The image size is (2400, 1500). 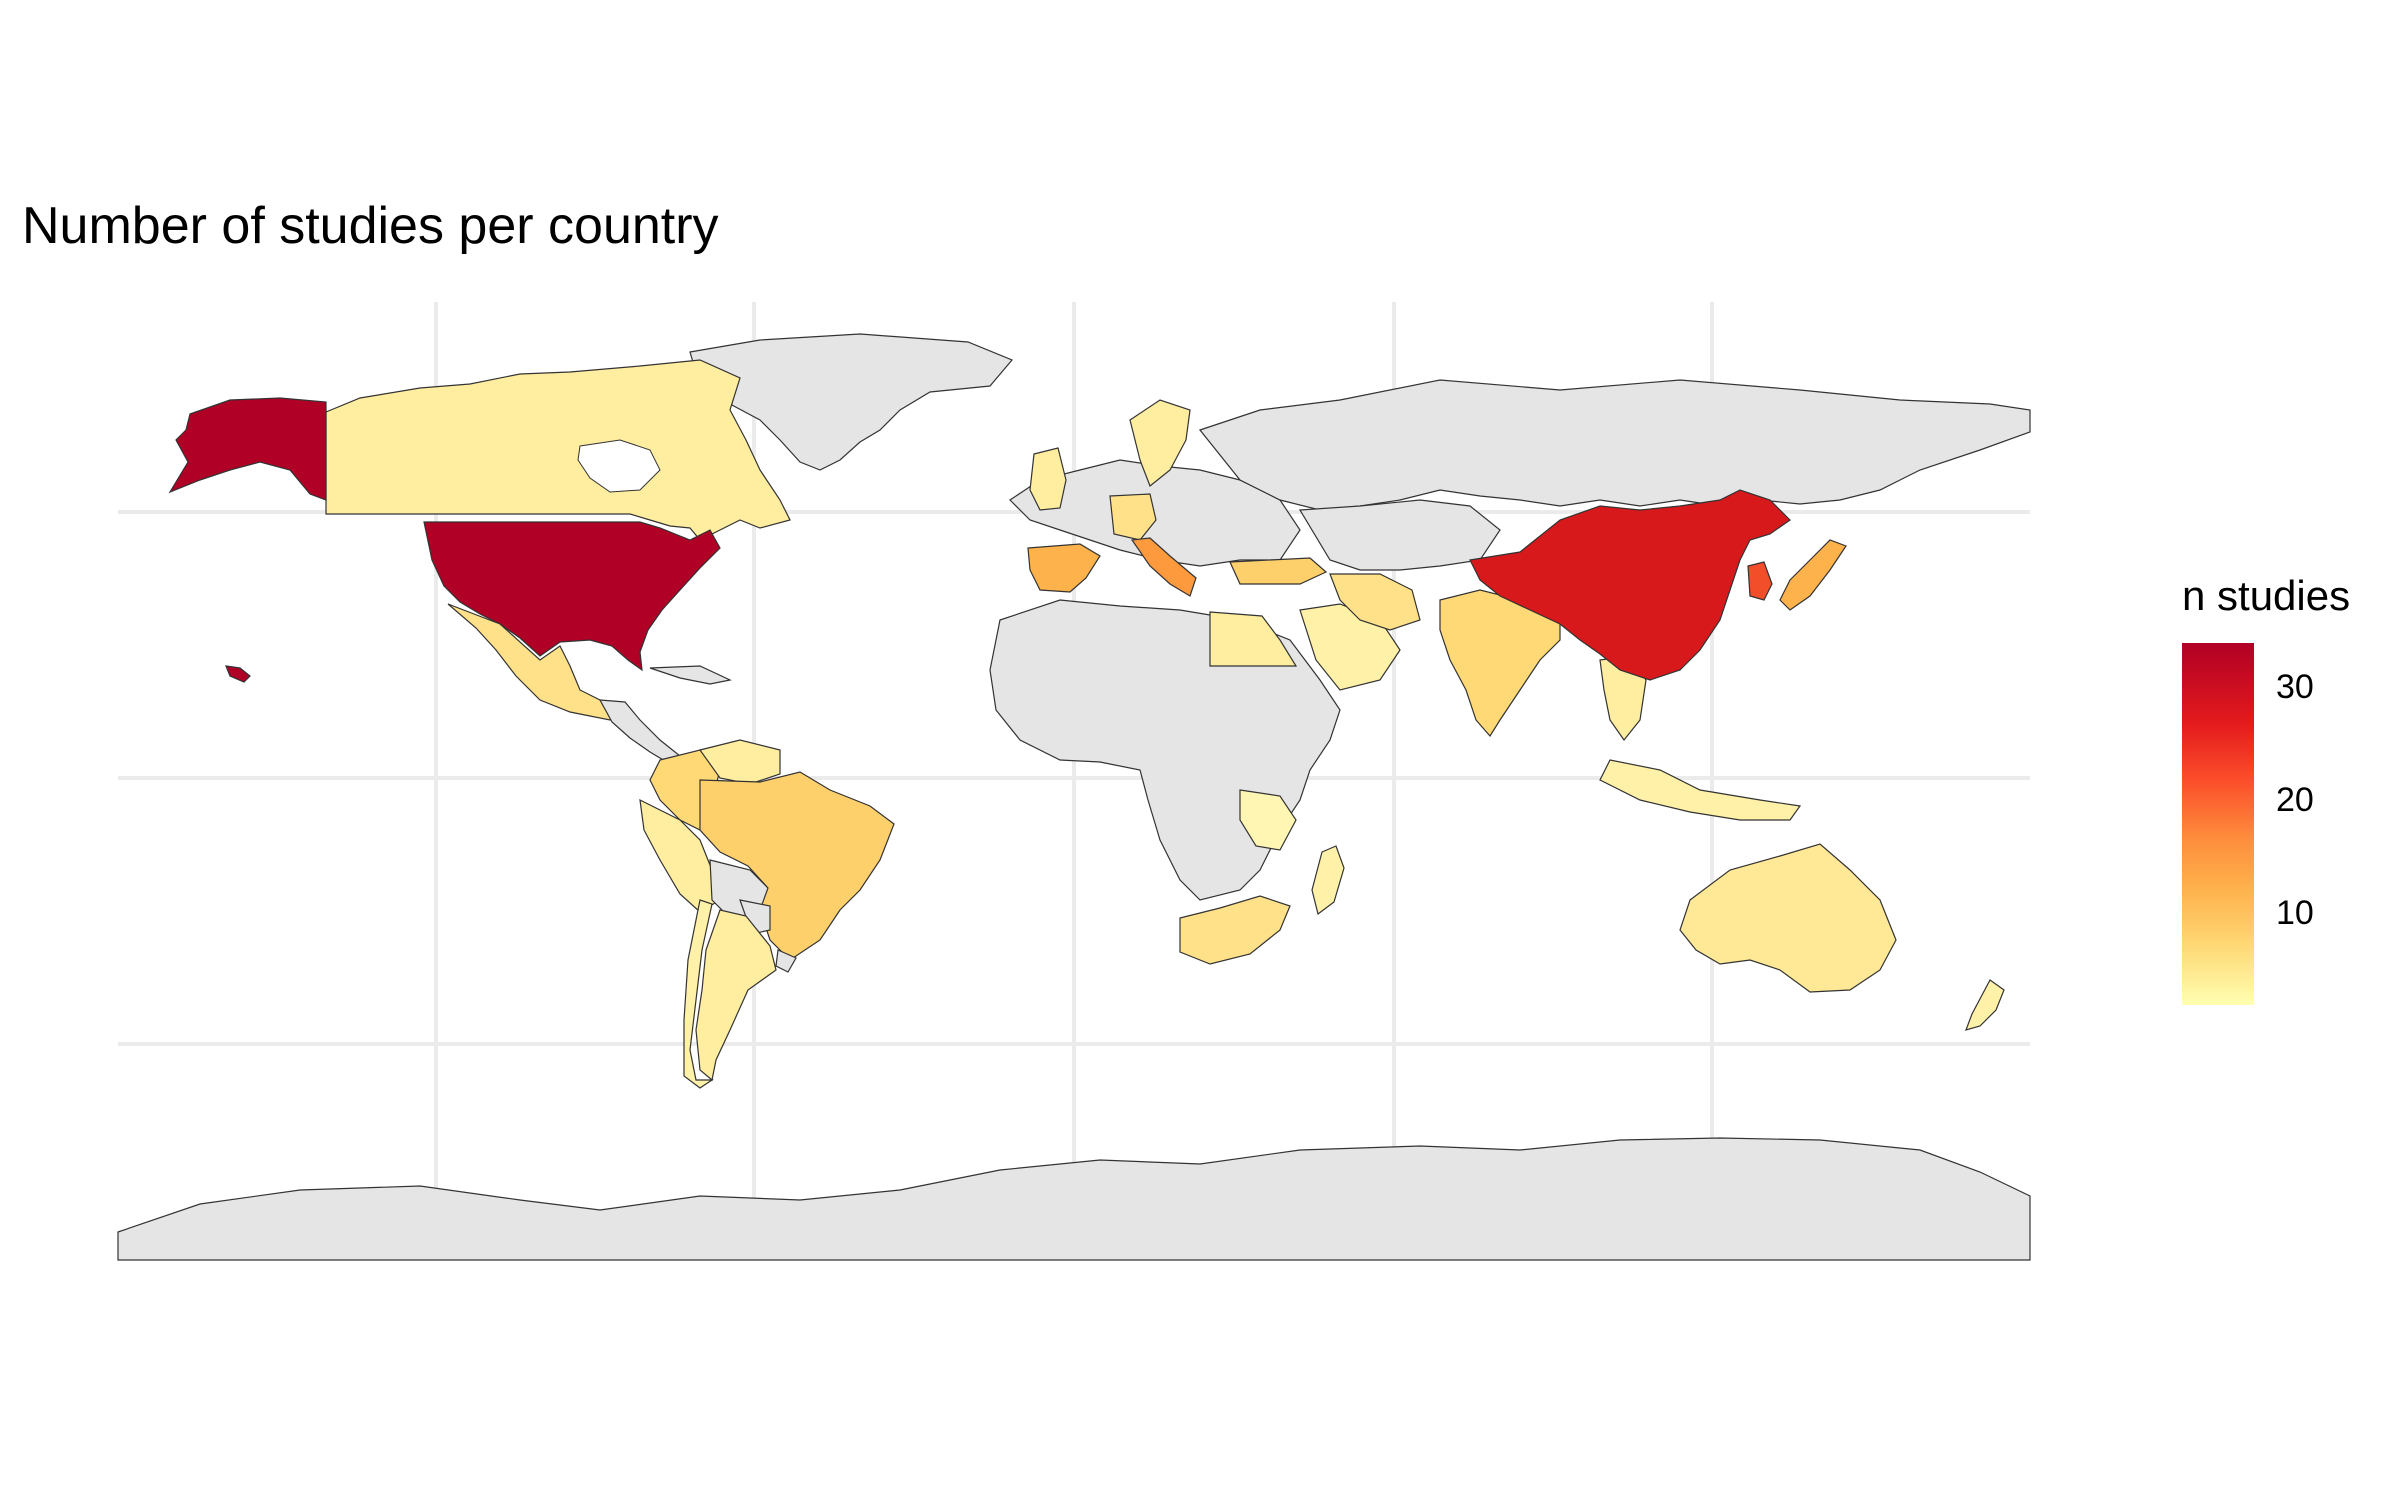 What do you see at coordinates (370, 226) in the screenshot?
I see `plot-title: Number of studies per country` at bounding box center [370, 226].